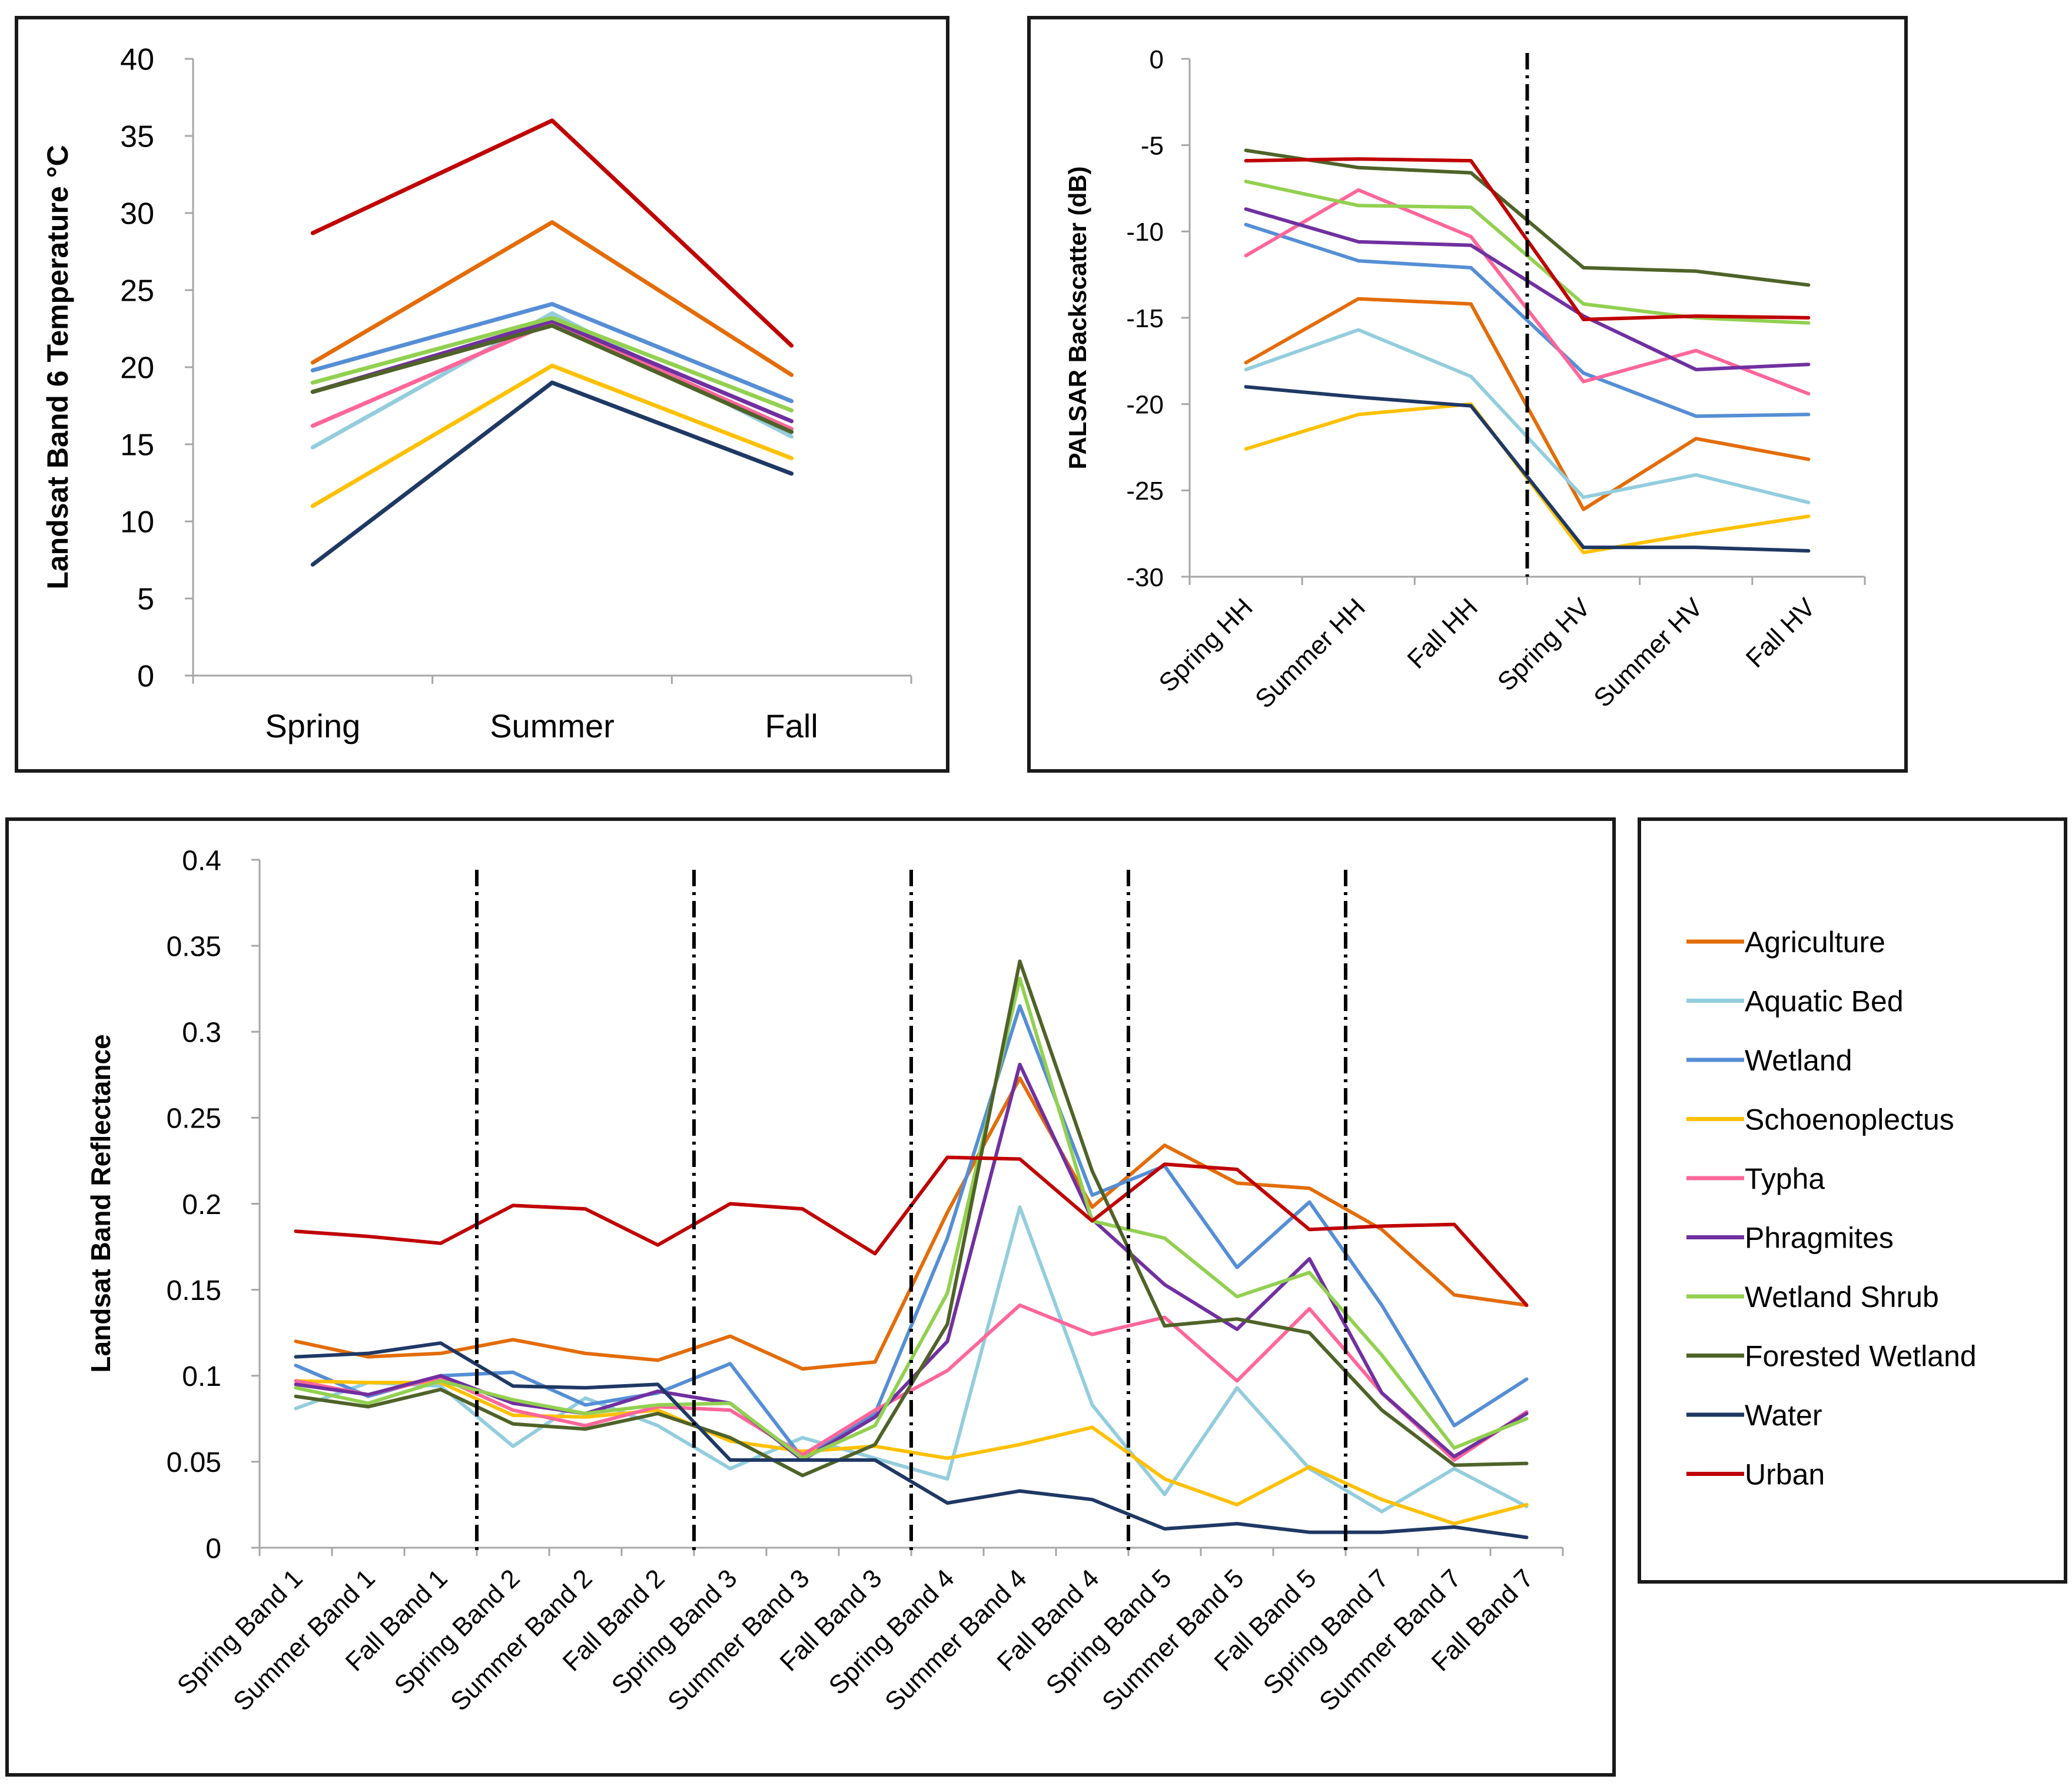 The image size is (2072, 1789). What do you see at coordinates (194, 946) in the screenshot?
I see `y-tick-label: 0.35` at bounding box center [194, 946].